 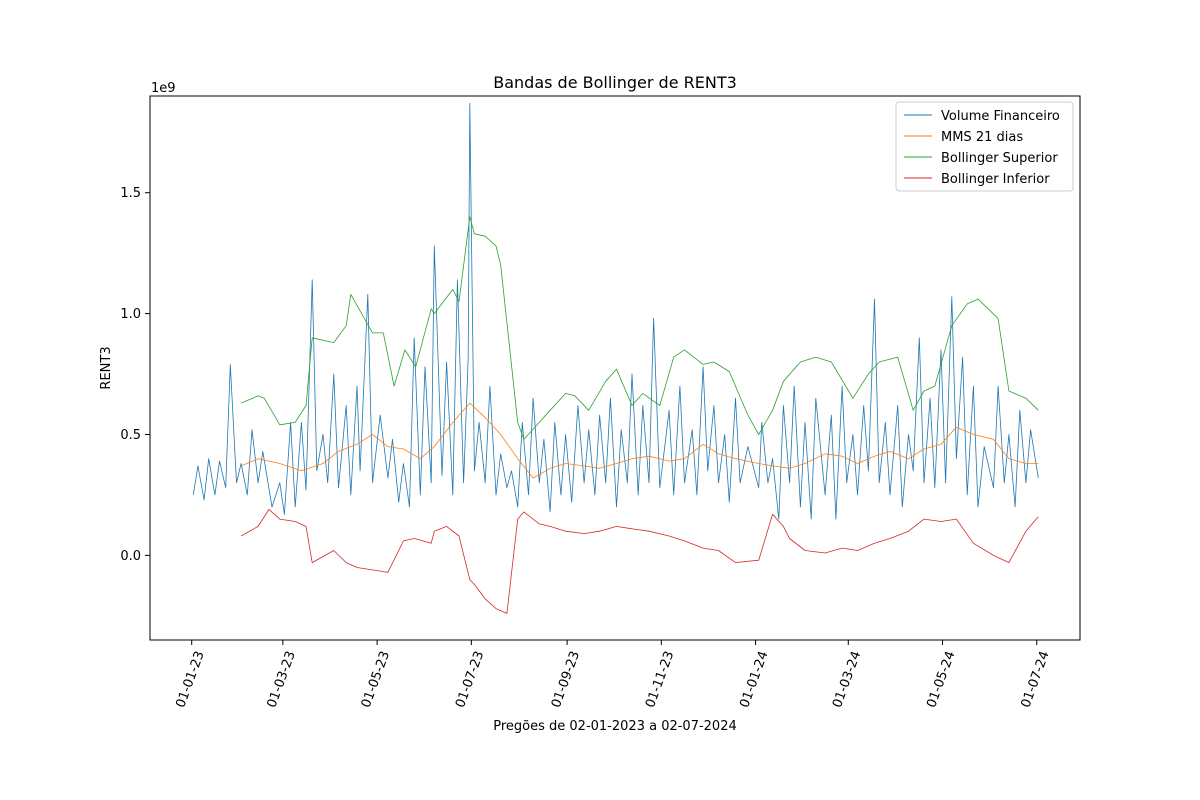 What do you see at coordinates (615, 726) in the screenshot?
I see `x-axis-label: Pregões de 02-01-2023 a 02-07-2024` at bounding box center [615, 726].